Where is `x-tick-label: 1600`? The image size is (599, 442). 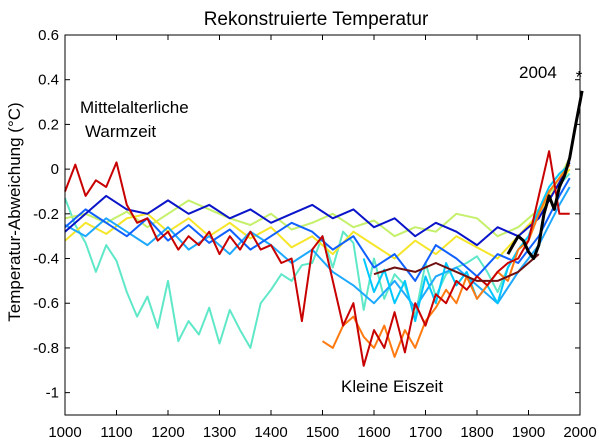 x-tick-label: 1600 is located at coordinates (373, 432).